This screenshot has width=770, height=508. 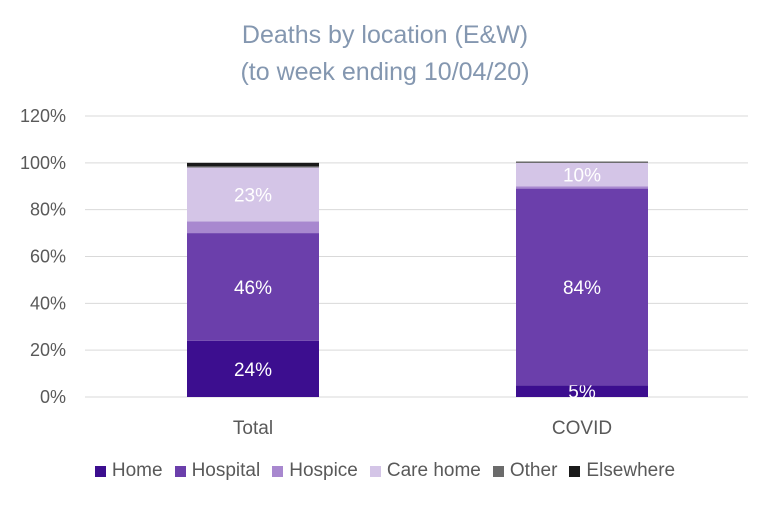 I want to click on legend-item: Hospital, so click(x=217, y=471).